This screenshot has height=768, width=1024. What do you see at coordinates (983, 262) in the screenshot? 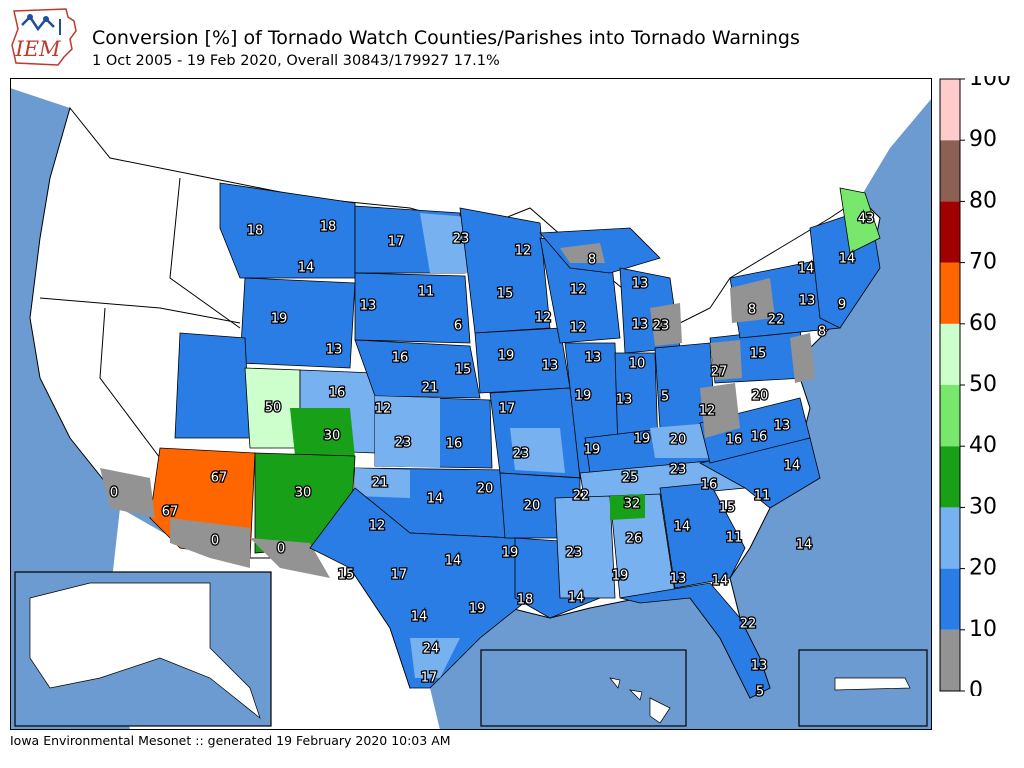
I see `colorbar-tick-label: 70` at bounding box center [983, 262].